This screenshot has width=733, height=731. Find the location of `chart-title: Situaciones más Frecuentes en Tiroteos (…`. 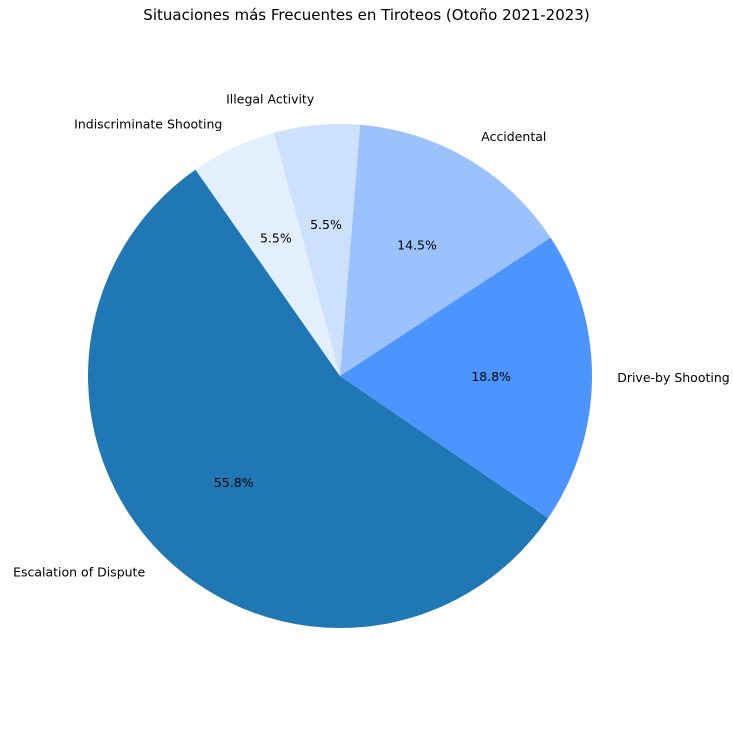

chart-title: Situaciones más Frecuentes en Tiroteos (… is located at coordinates (366, 15).